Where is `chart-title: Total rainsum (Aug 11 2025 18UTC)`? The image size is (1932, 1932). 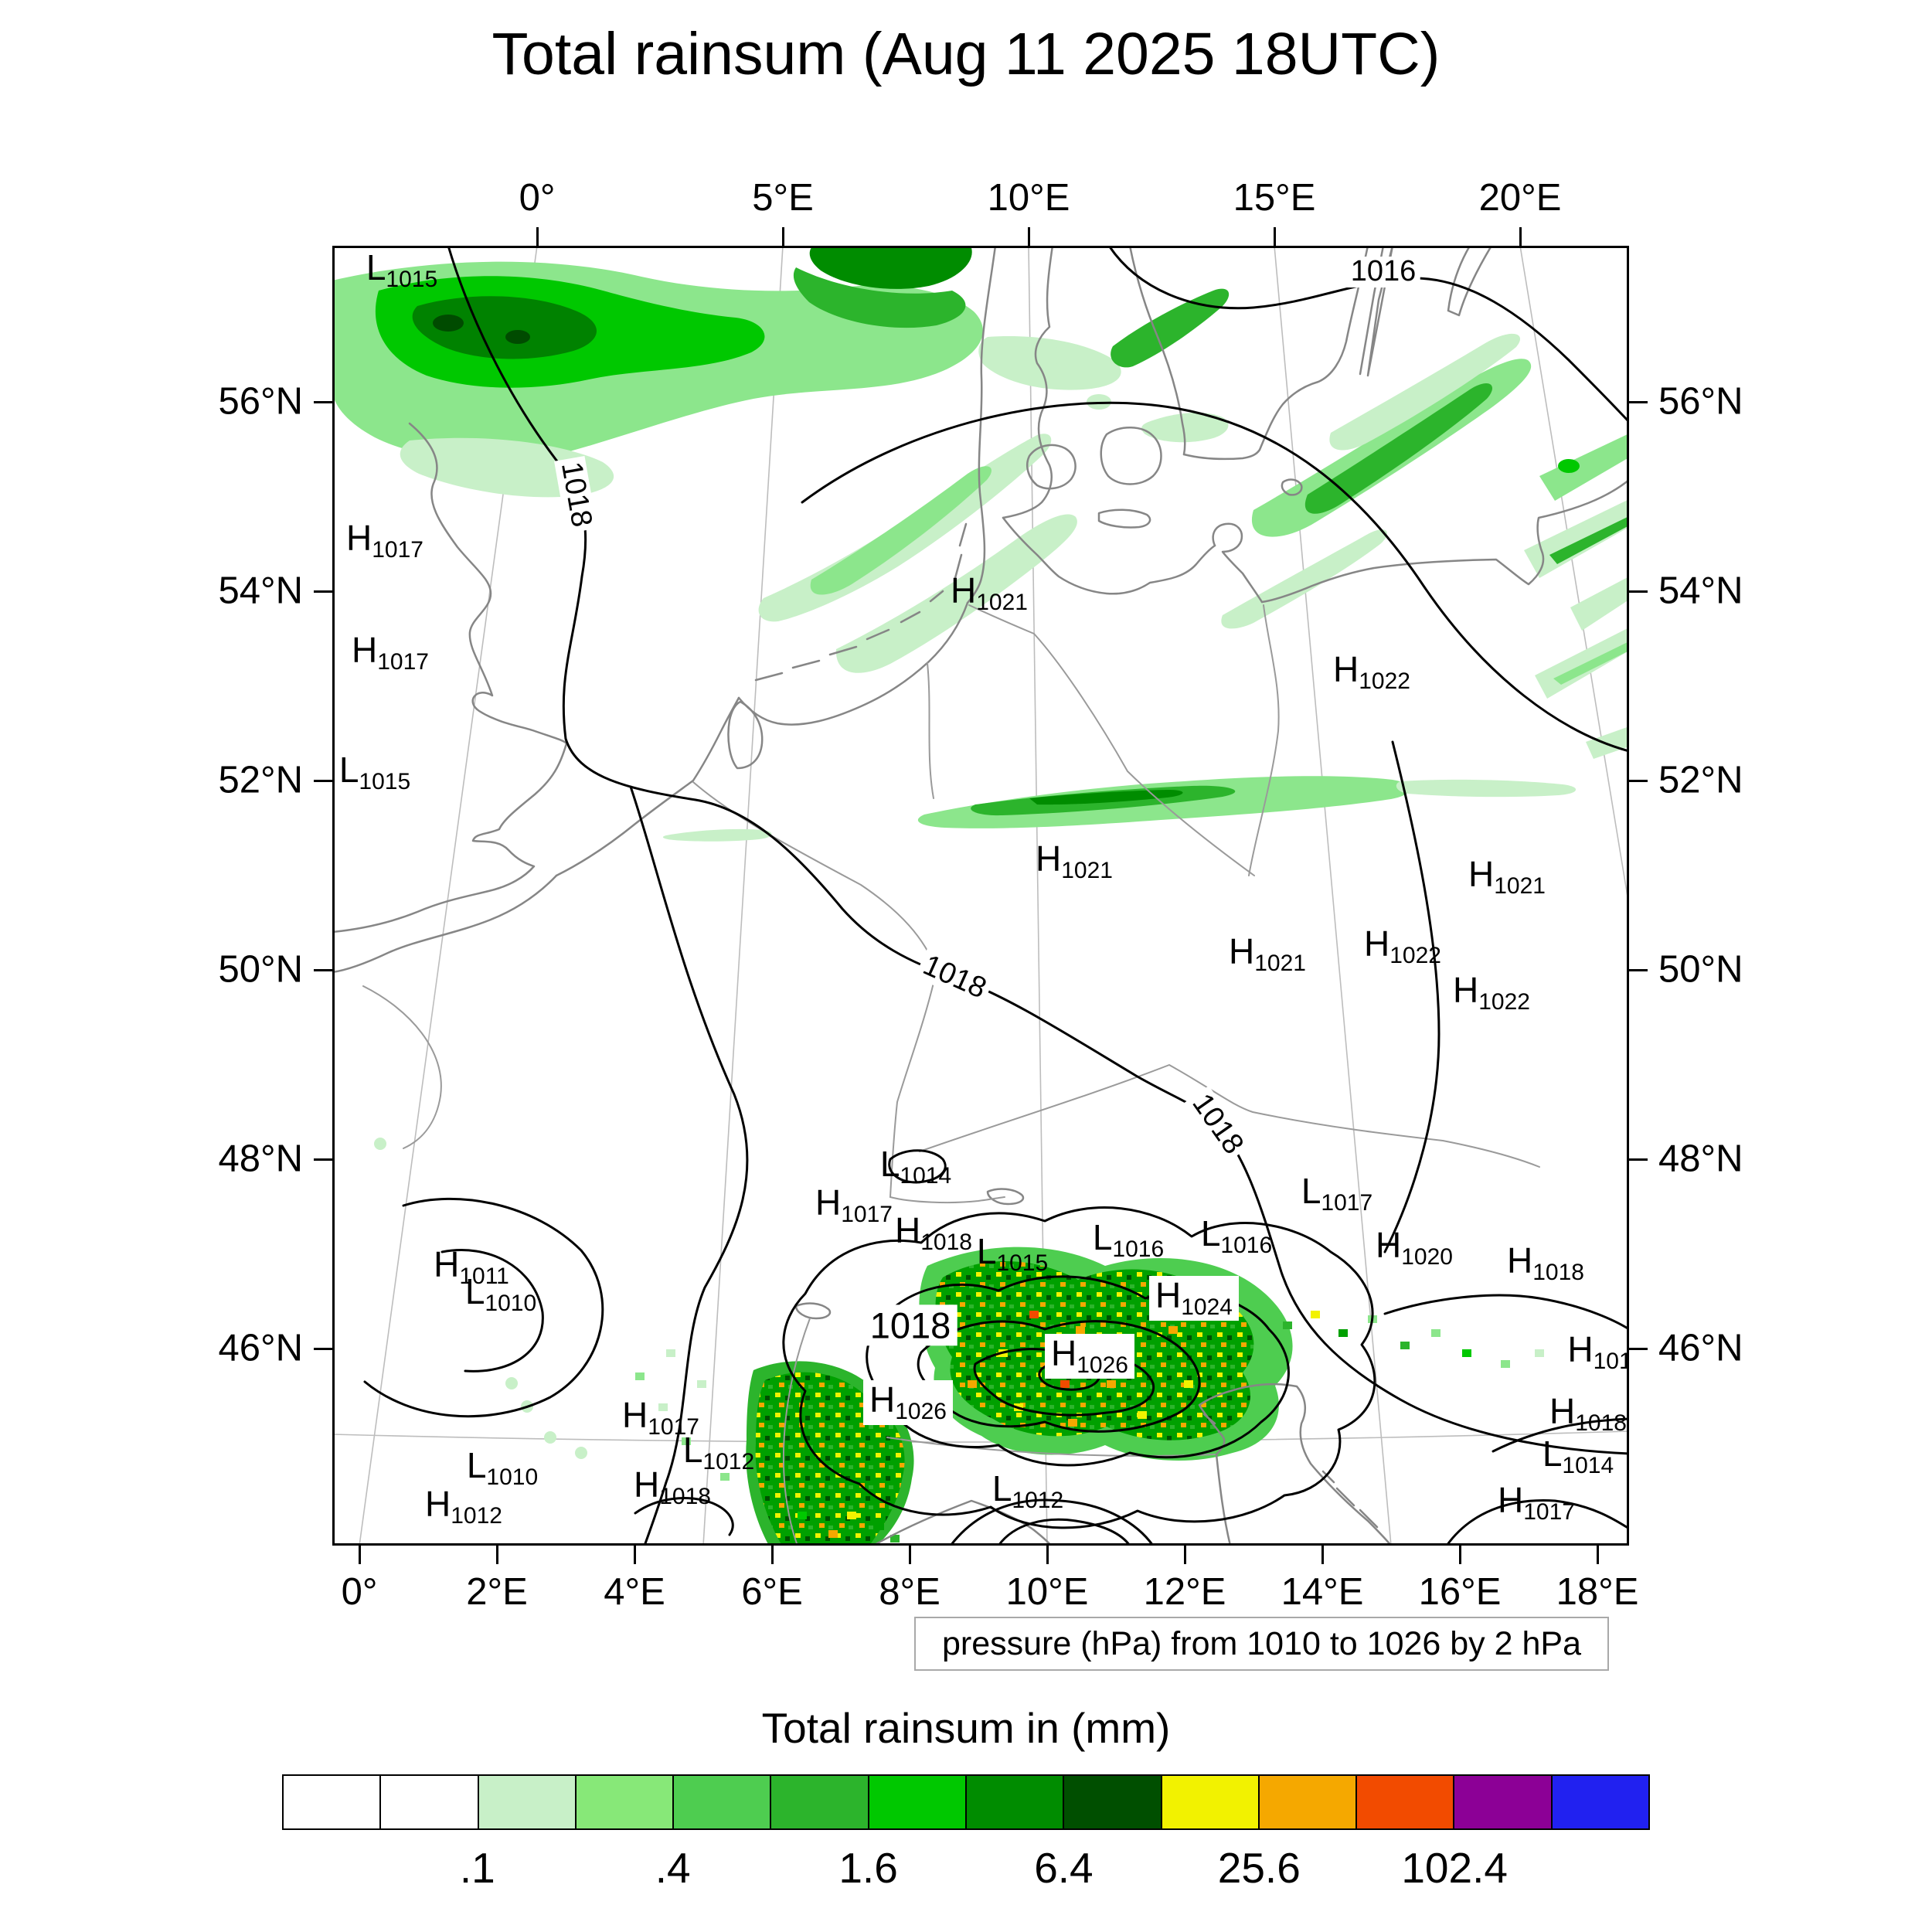
chart-title: Total rainsum (Aug 11 2025 18UTC) is located at coordinates (966, 54).